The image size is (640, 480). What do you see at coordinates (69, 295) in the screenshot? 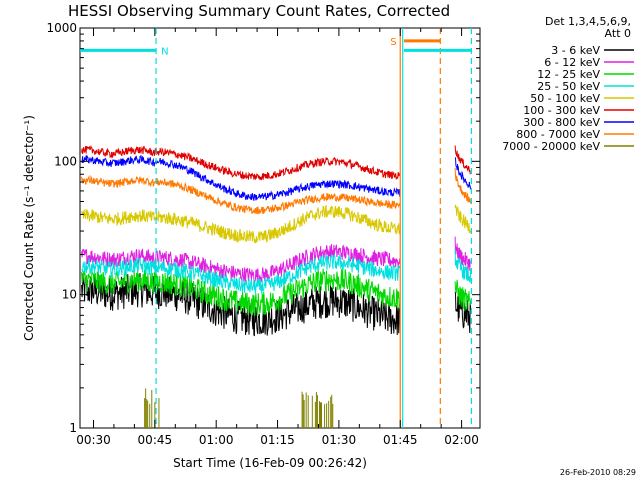
I see `y-tick-label: 10` at bounding box center [69, 295].